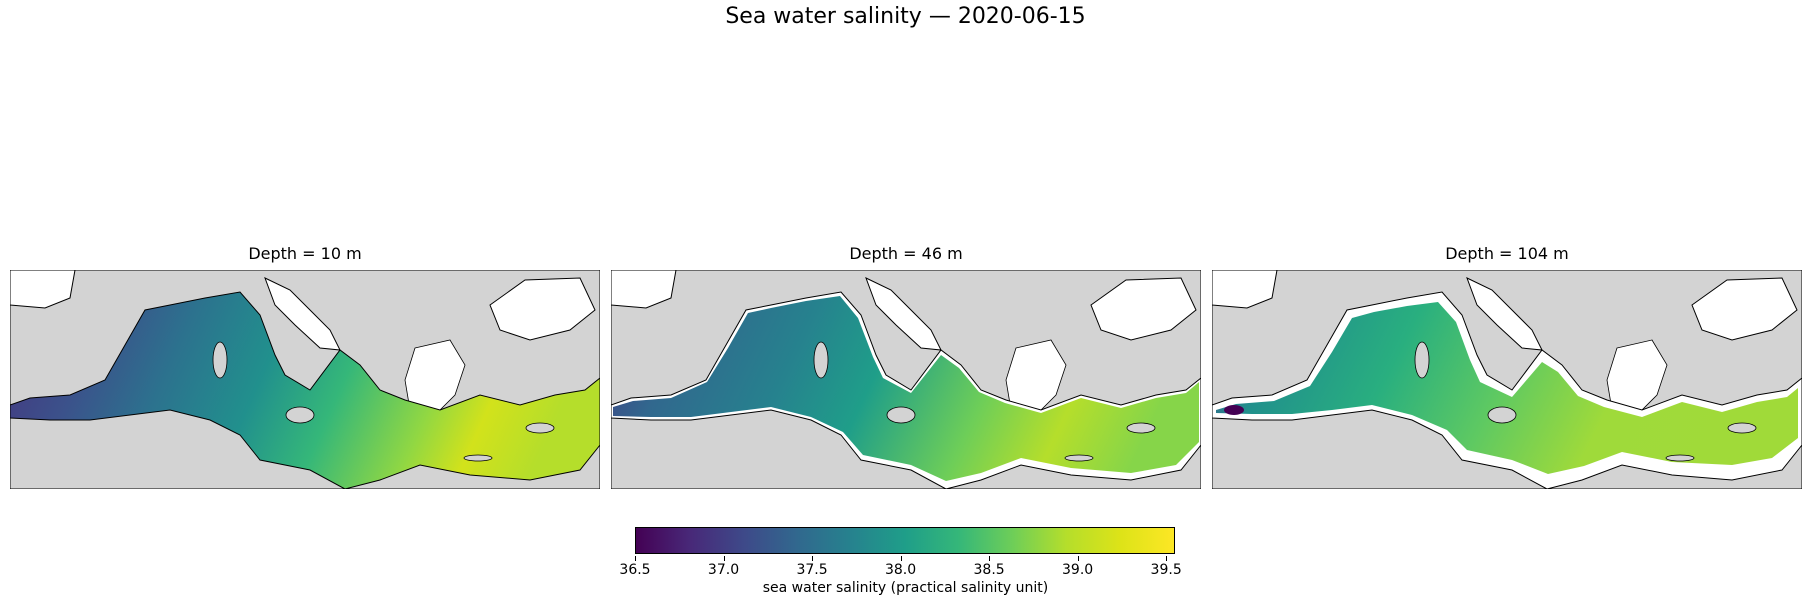  What do you see at coordinates (905, 16) in the screenshot?
I see `figure-title: Sea water salinity — 2020-06-15` at bounding box center [905, 16].